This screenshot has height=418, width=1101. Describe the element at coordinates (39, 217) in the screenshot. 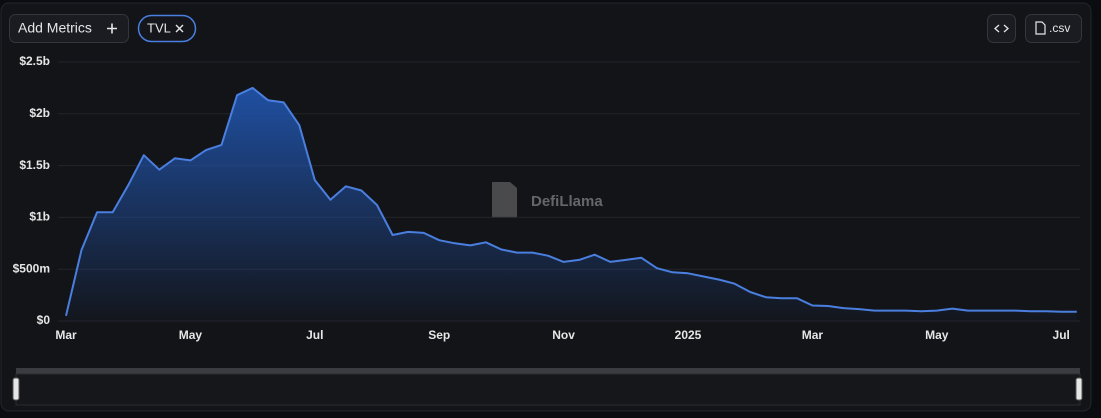

I see `y-tick-label: $1b` at that location.